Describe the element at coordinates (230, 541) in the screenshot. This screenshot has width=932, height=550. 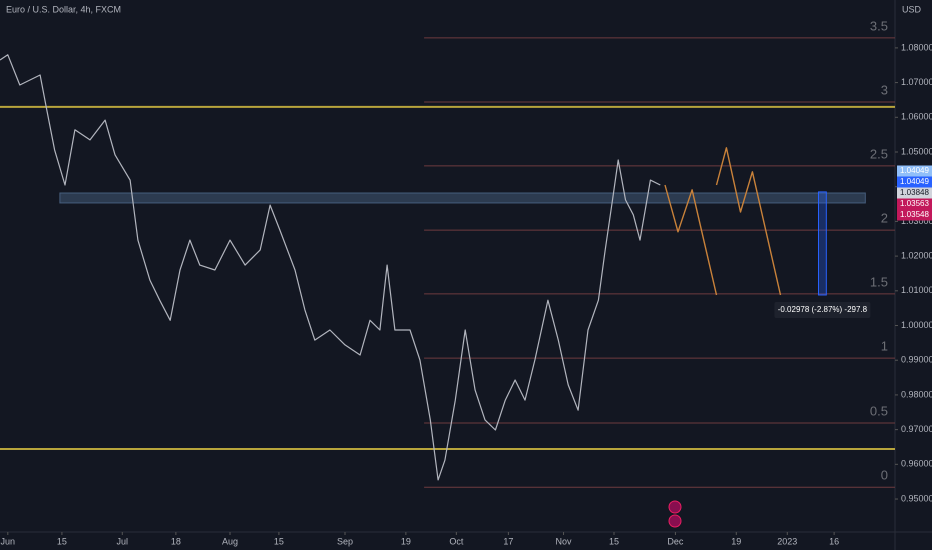
I see `x-tick-label: Aug` at that location.